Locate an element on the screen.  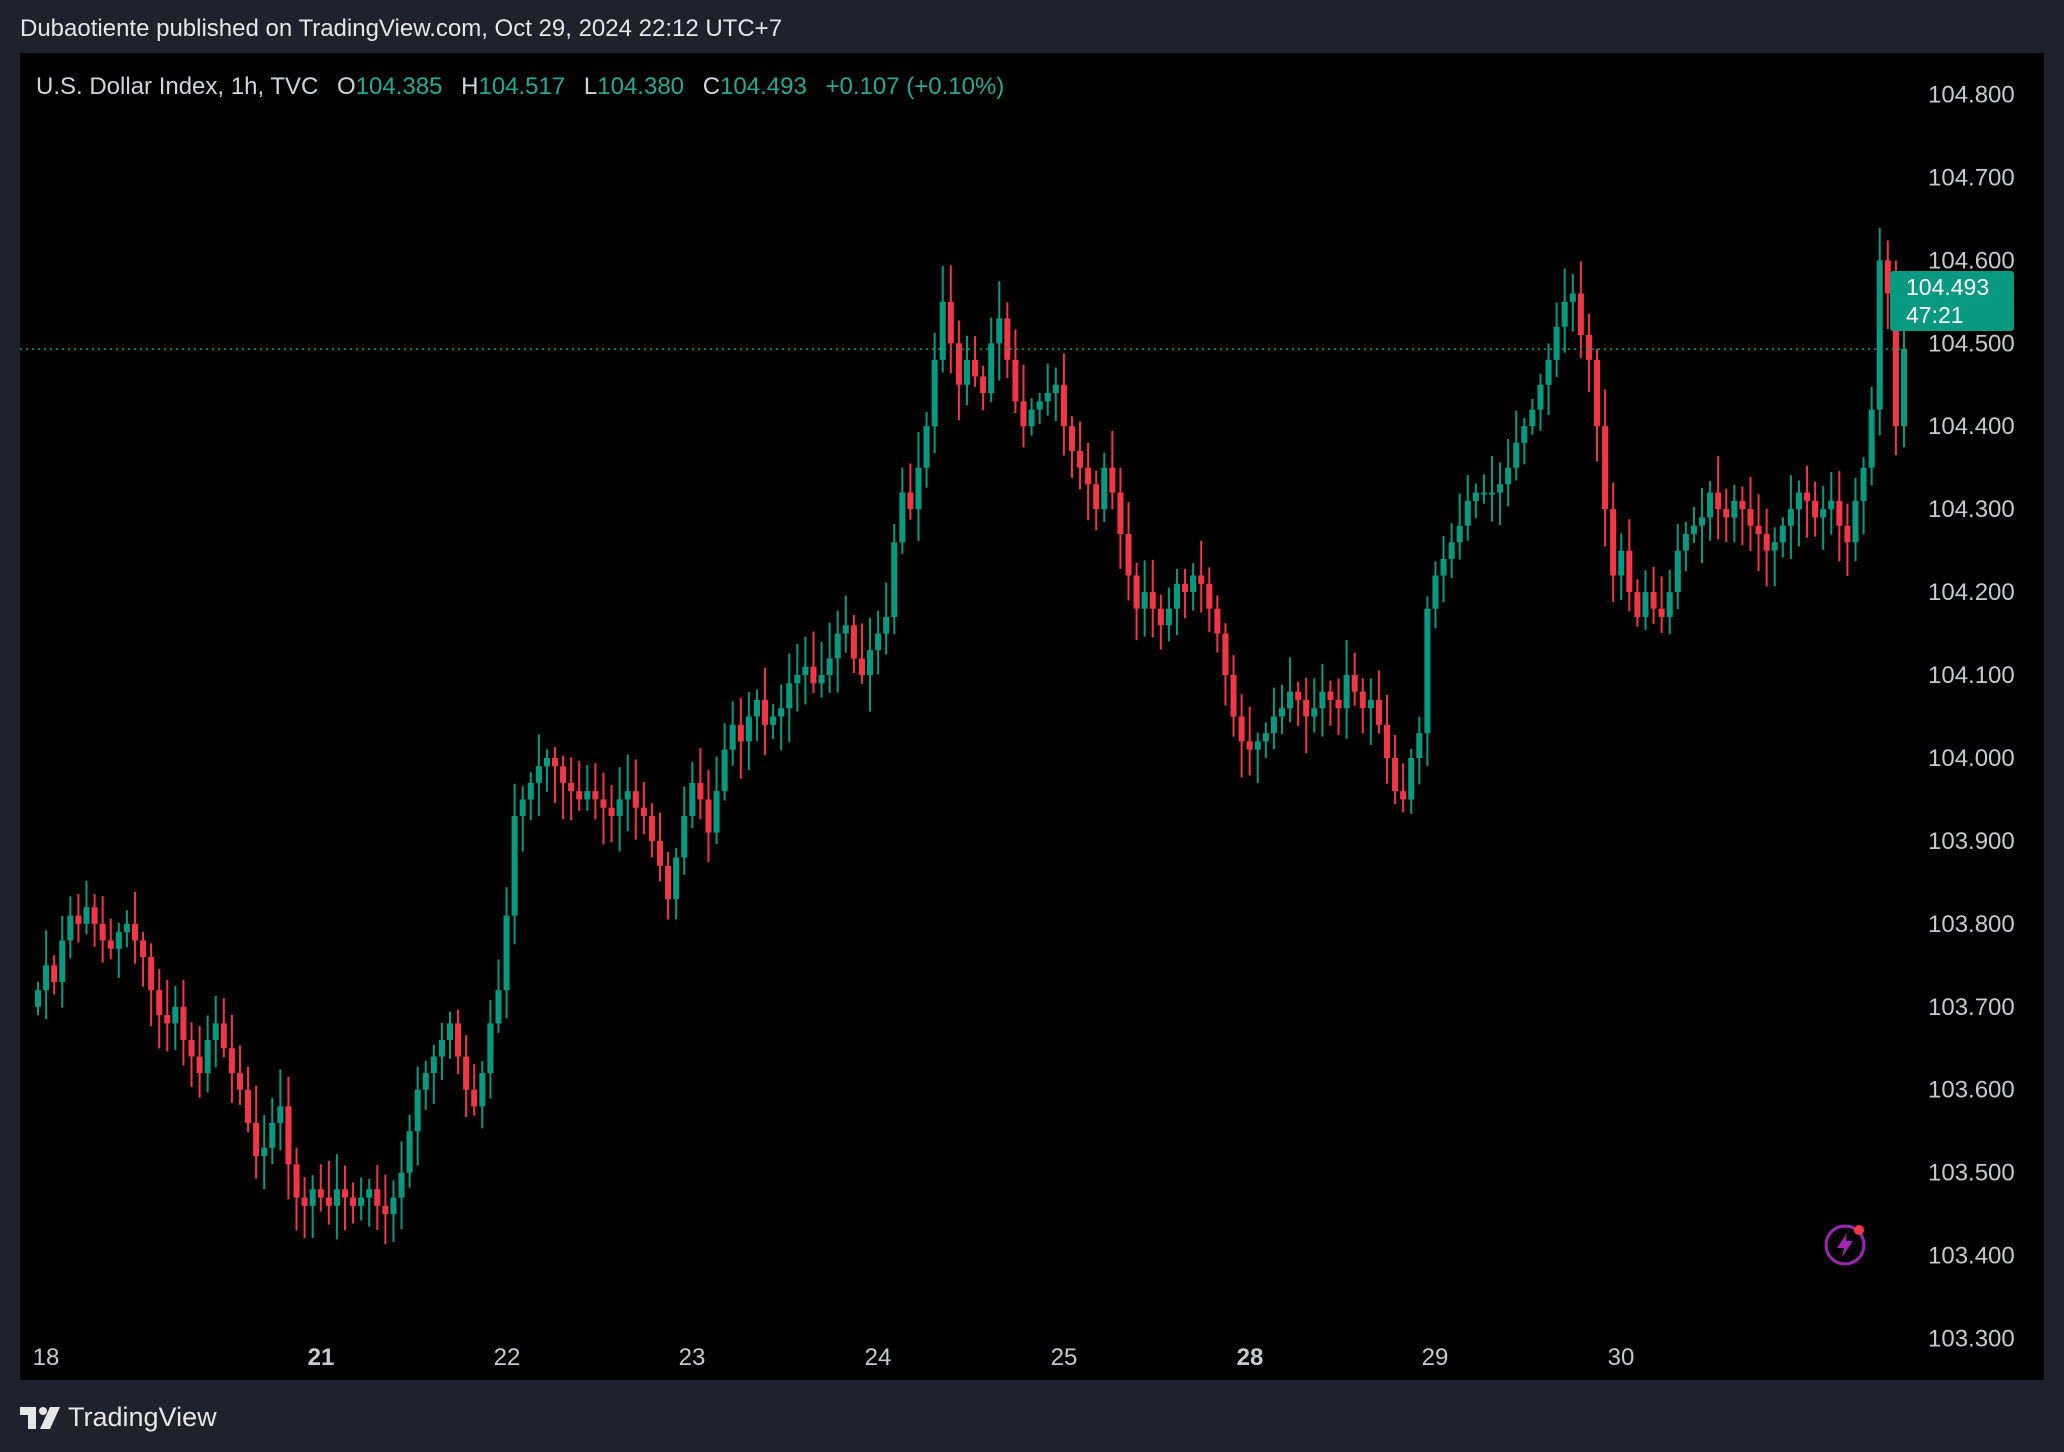
time-axis: 18 21 22 23 24 25 28 29 30 is located at coordinates (834, 1357).